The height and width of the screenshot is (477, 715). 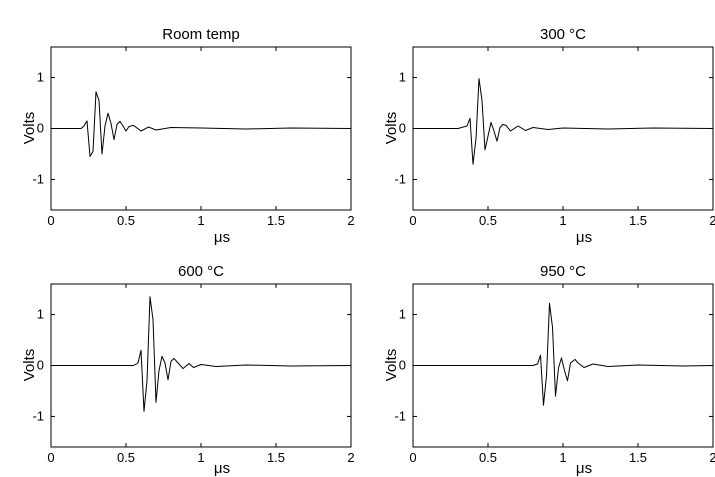 I want to click on panel-title: 300 °C, so click(x=563, y=34).